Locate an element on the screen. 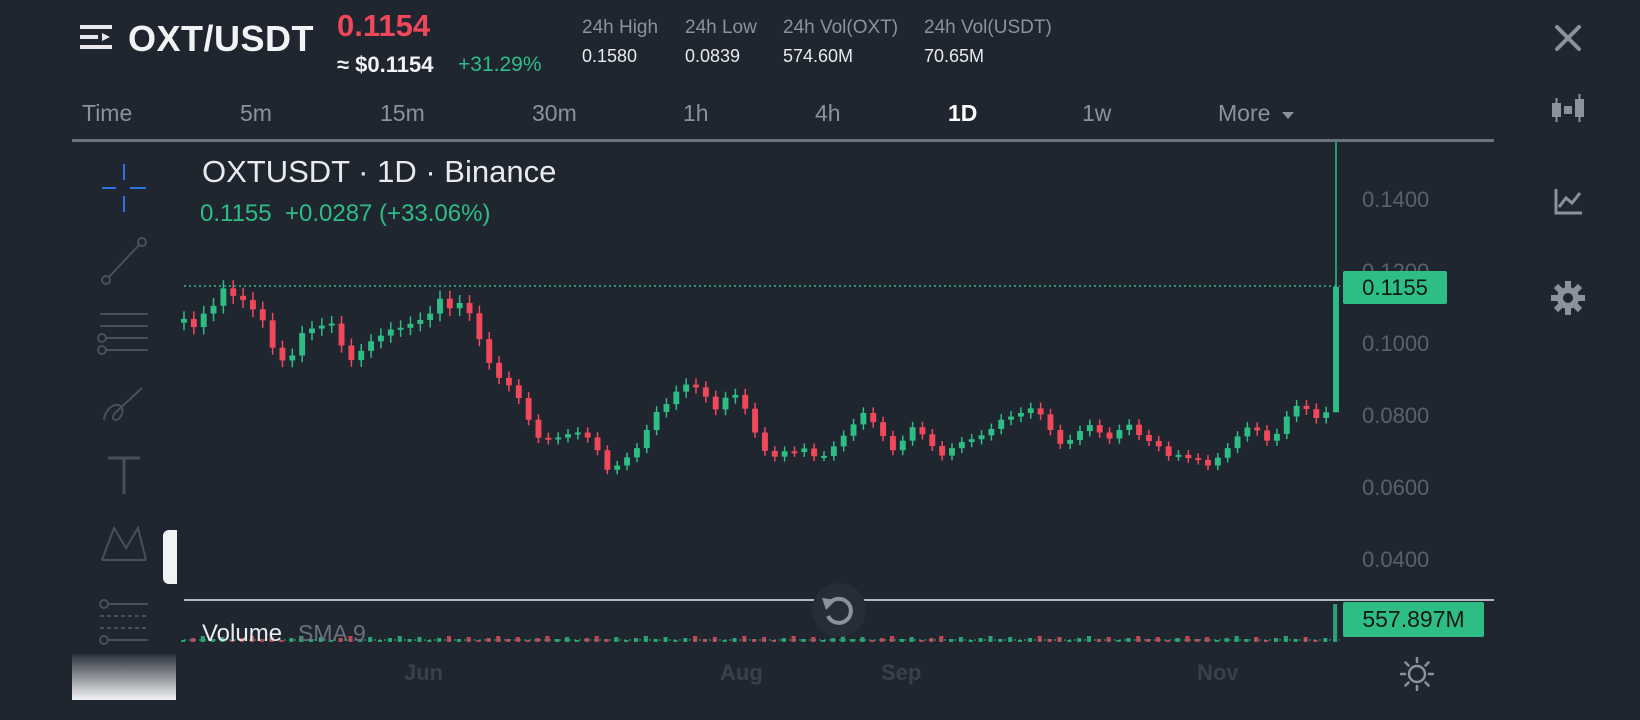 Image resolution: width=1640 pixels, height=720 pixels. y-tick: 0.1000 is located at coordinates (1396, 343).